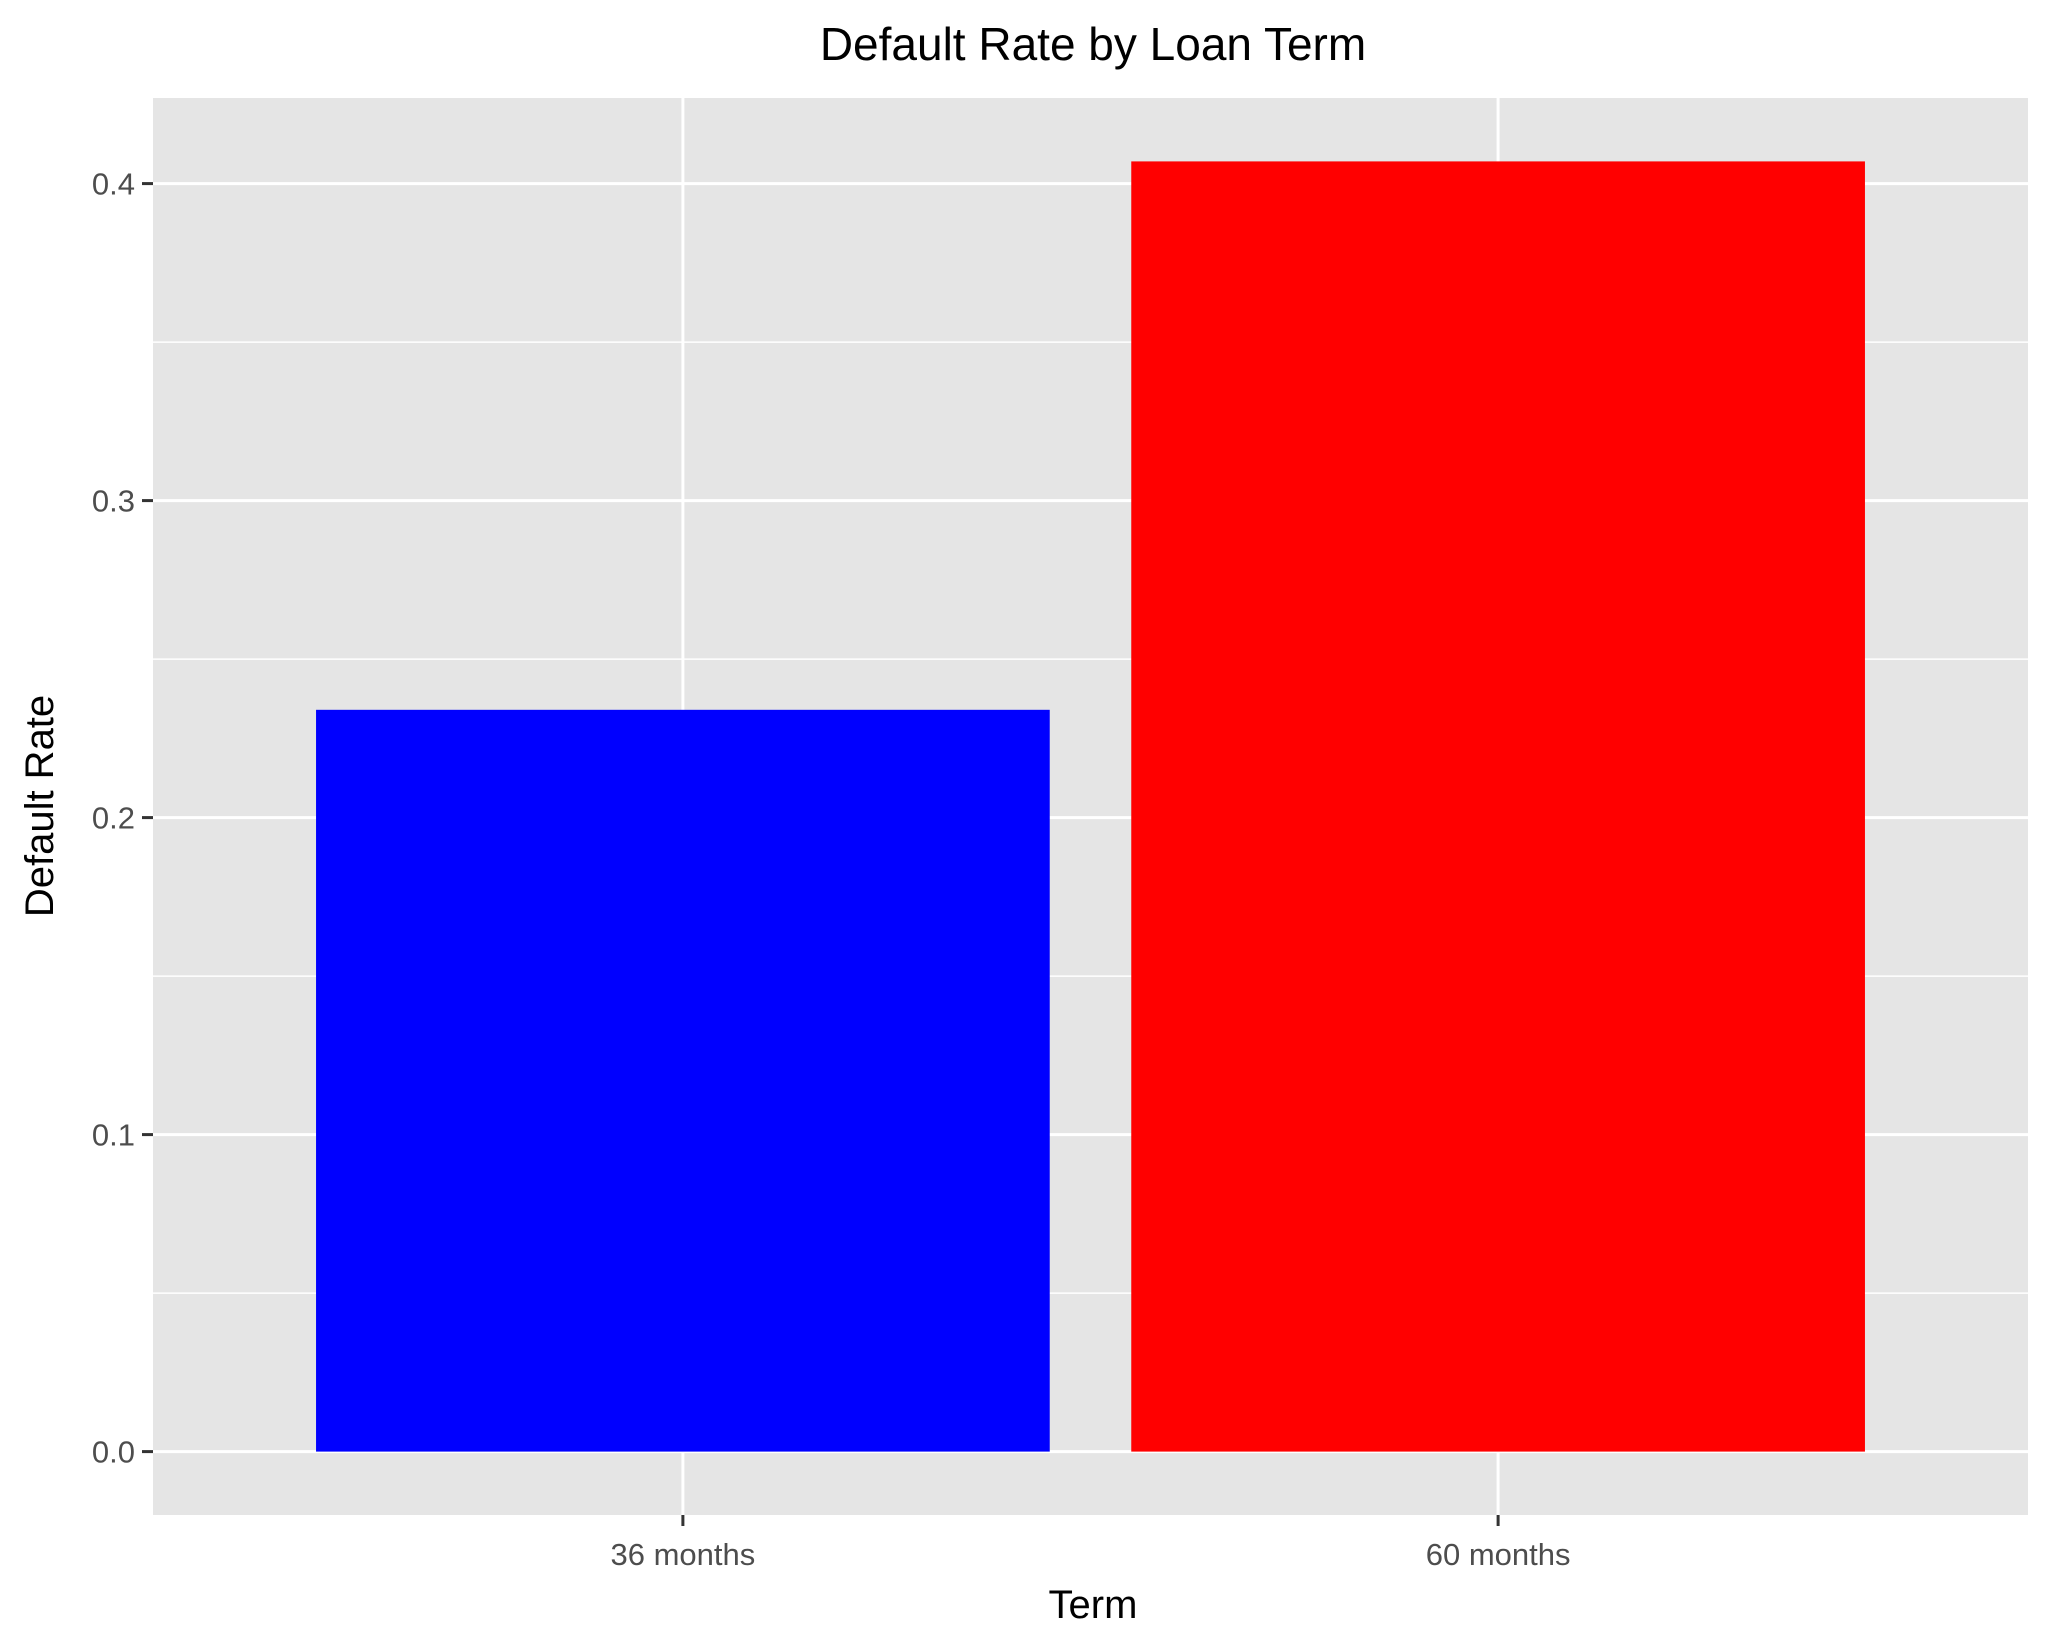  Describe the element at coordinates (113, 1135) in the screenshot. I see `y-tick-label: 0.1` at that location.